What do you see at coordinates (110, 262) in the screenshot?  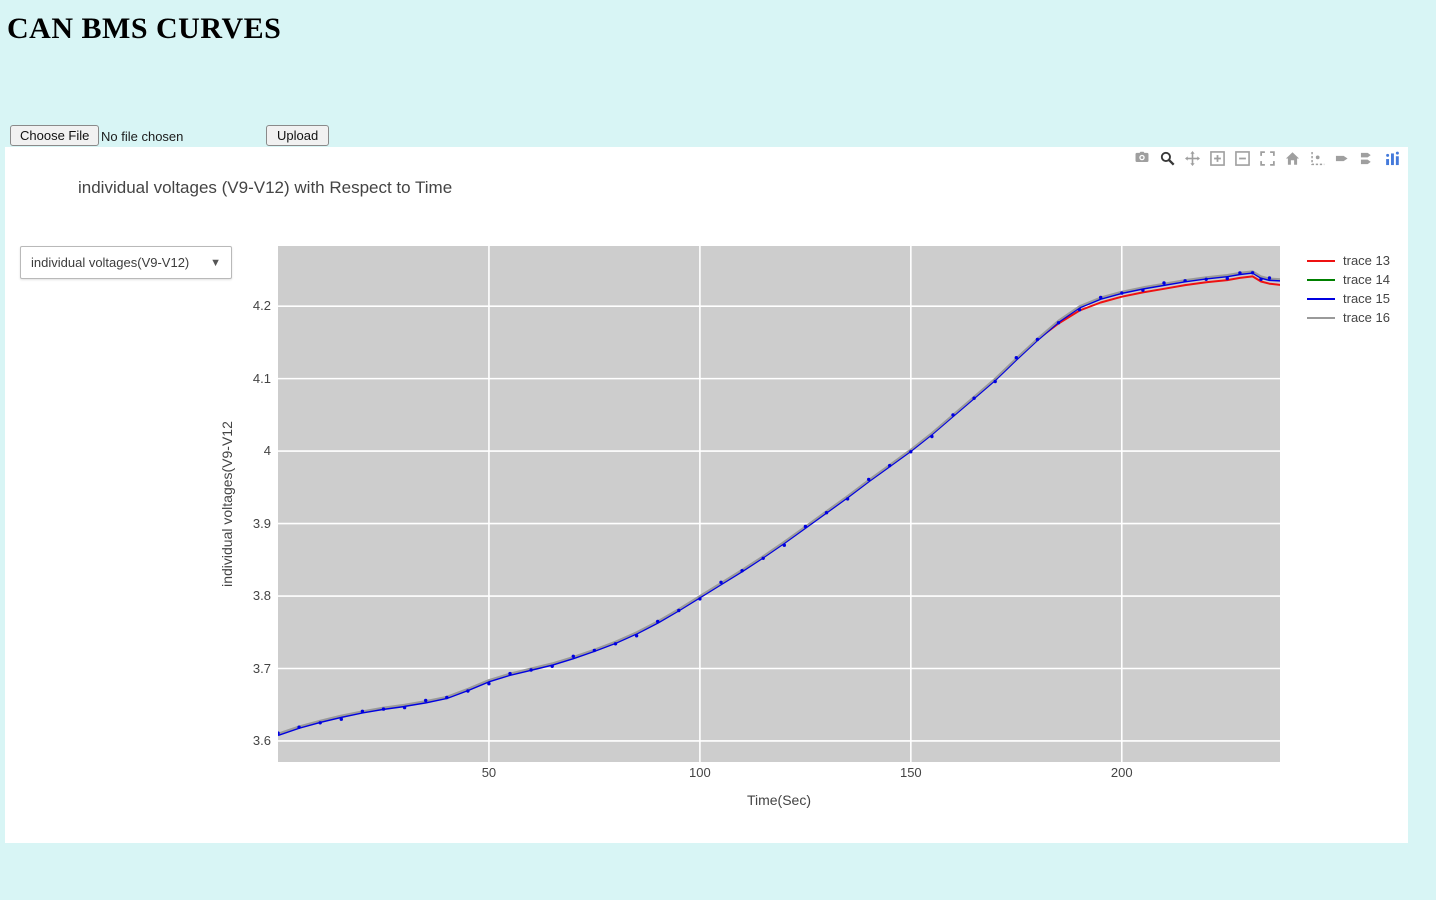 I see `dropdown-selected-label: individual voltages(V9-V12)` at bounding box center [110, 262].